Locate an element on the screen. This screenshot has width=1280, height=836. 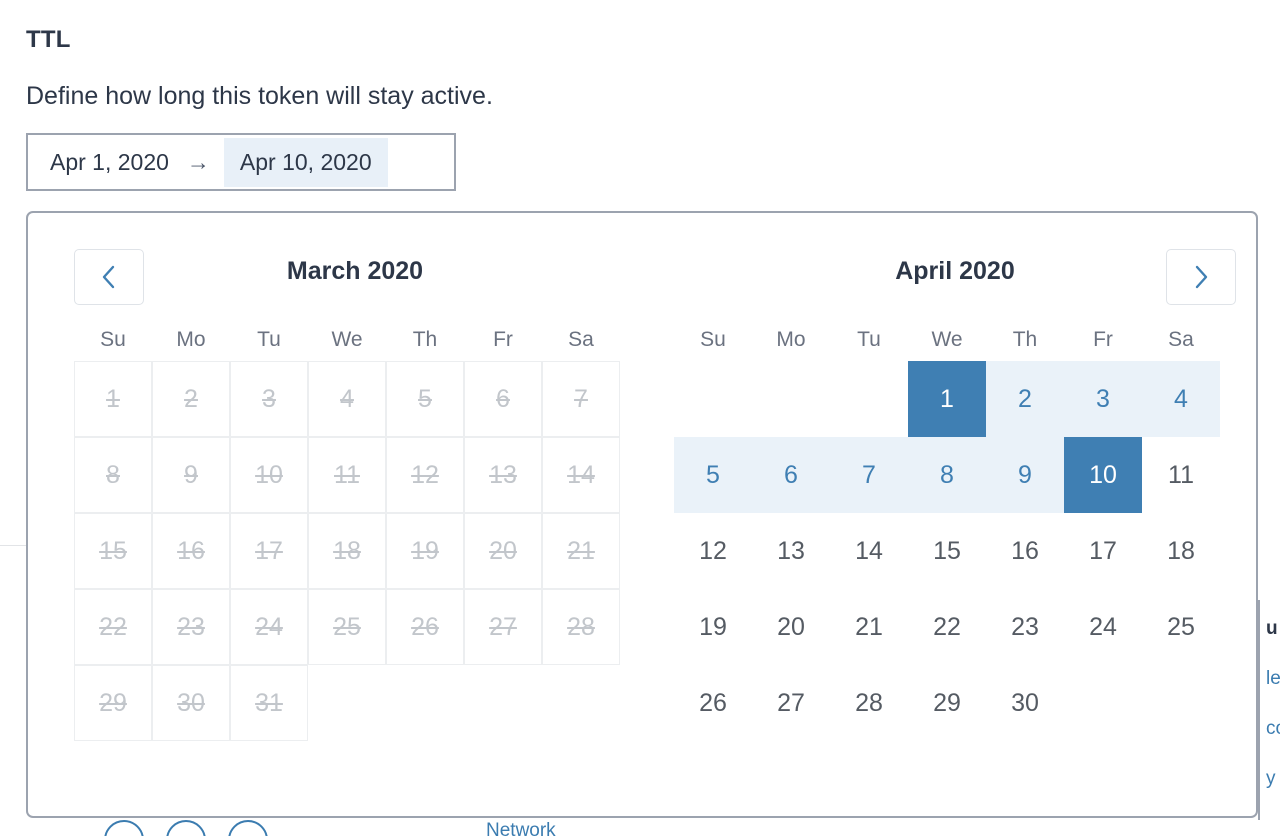
day-cell-empty is located at coordinates (869, 399).